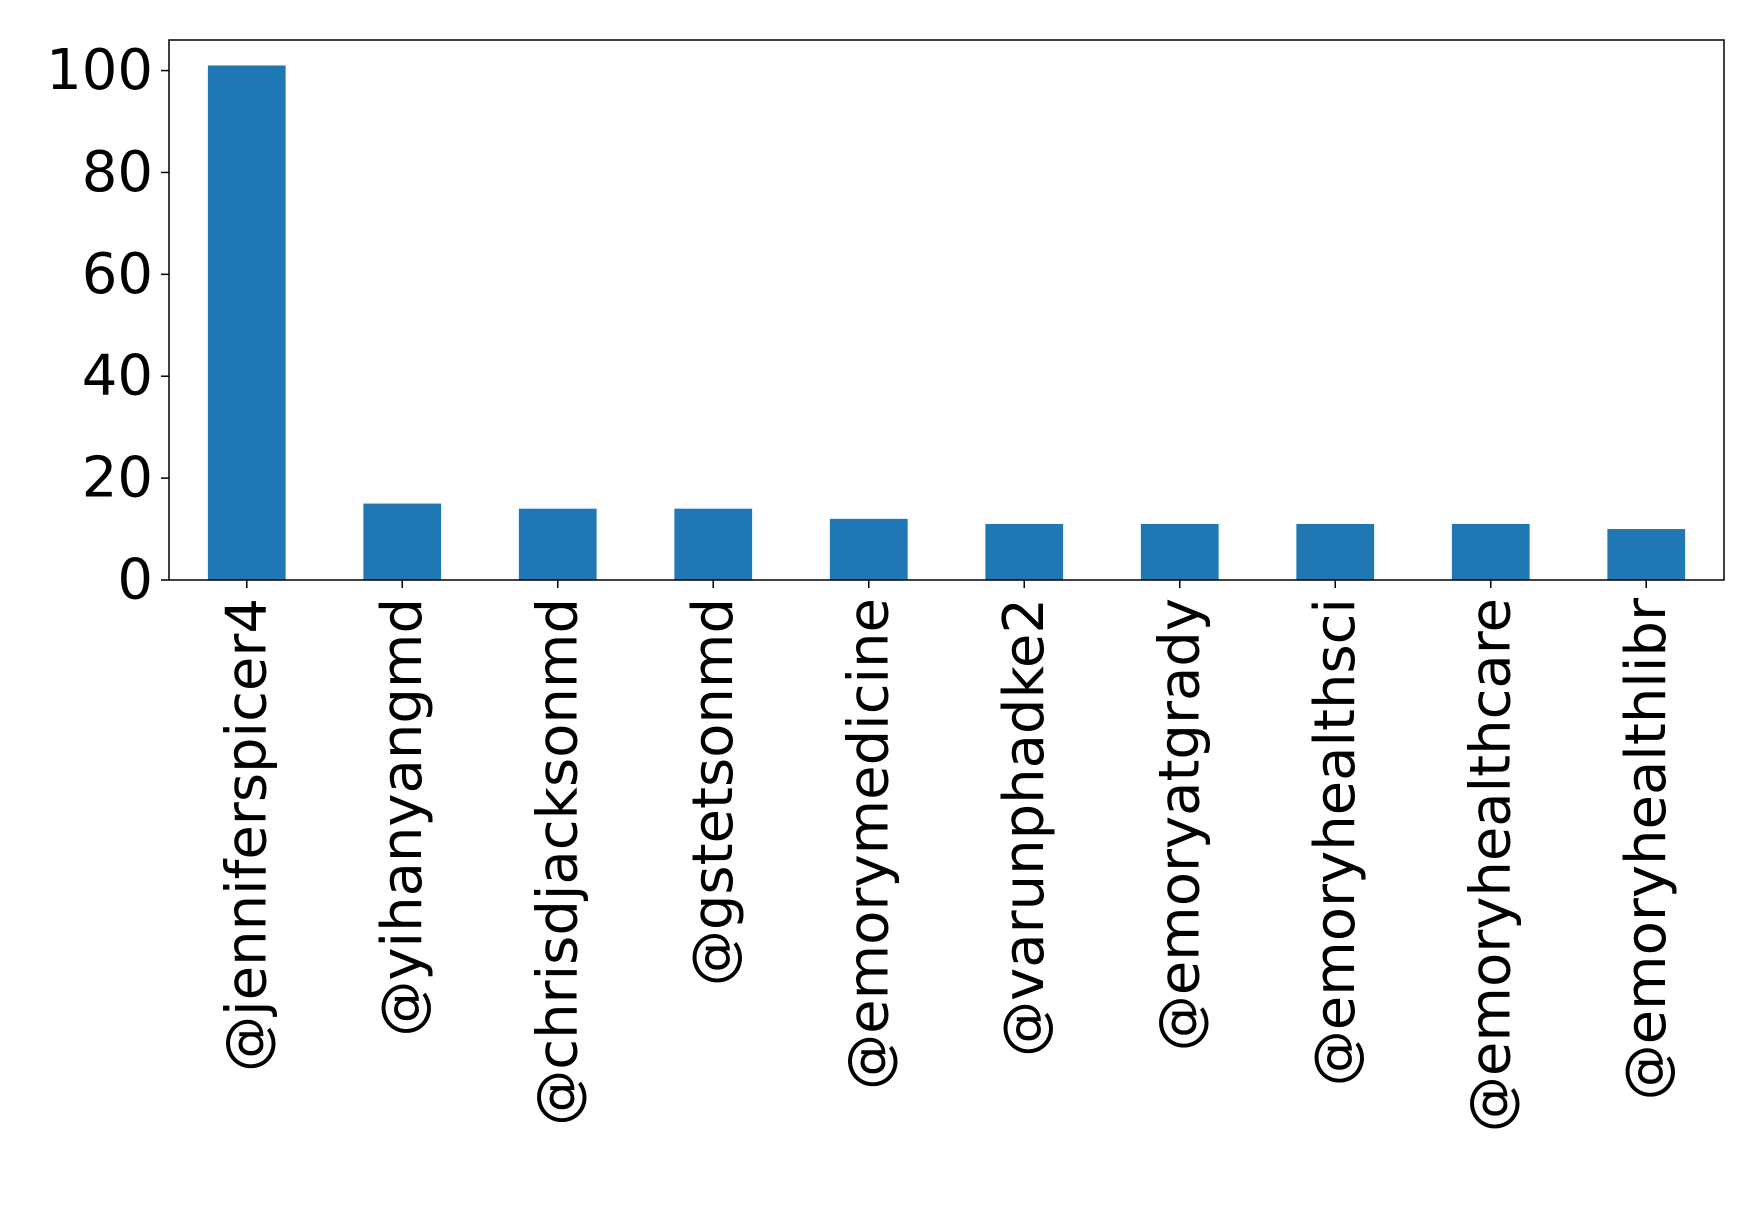 The height and width of the screenshot is (1229, 1758). I want to click on x-category-label: @jenniferspicer4, so click(246, 835).